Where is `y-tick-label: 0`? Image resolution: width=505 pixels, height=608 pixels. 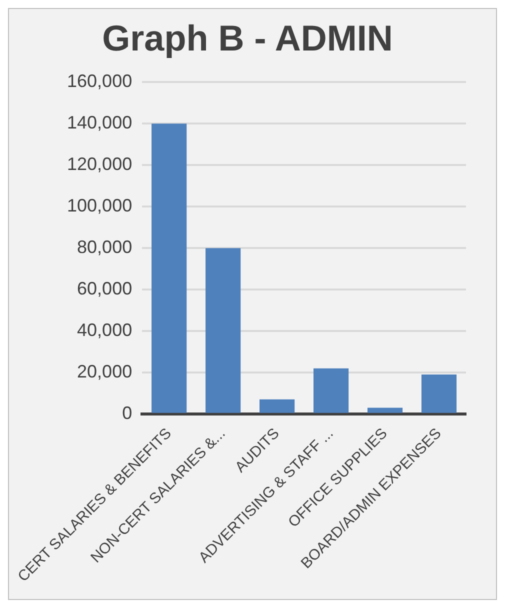 y-tick-label: 0 is located at coordinates (127, 412).